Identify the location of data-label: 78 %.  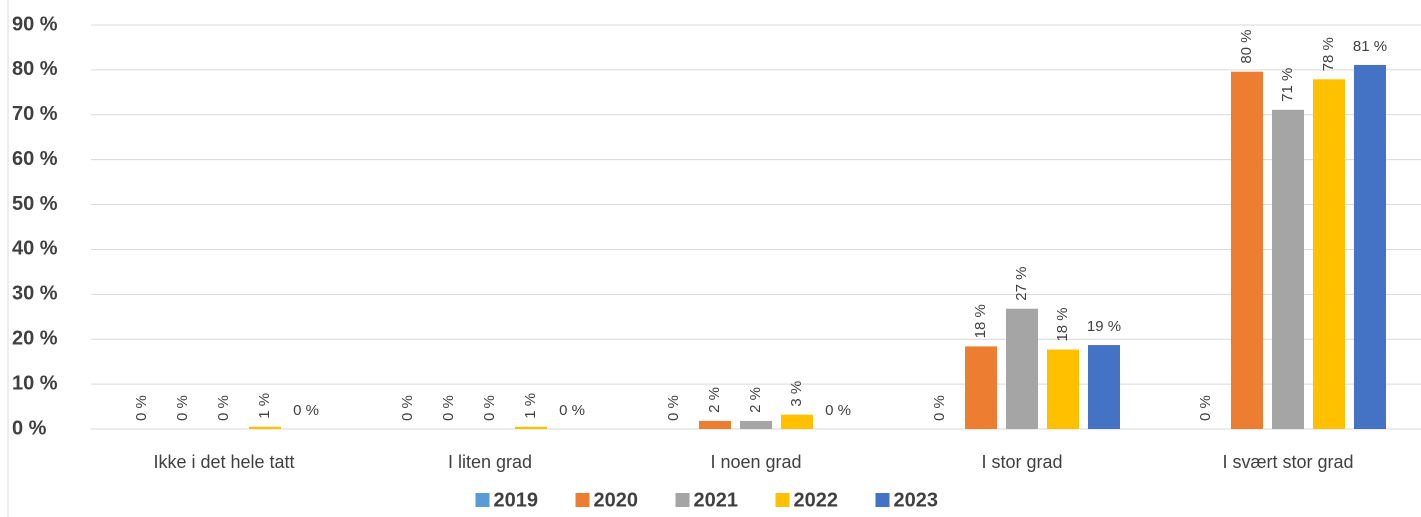
(1328, 54).